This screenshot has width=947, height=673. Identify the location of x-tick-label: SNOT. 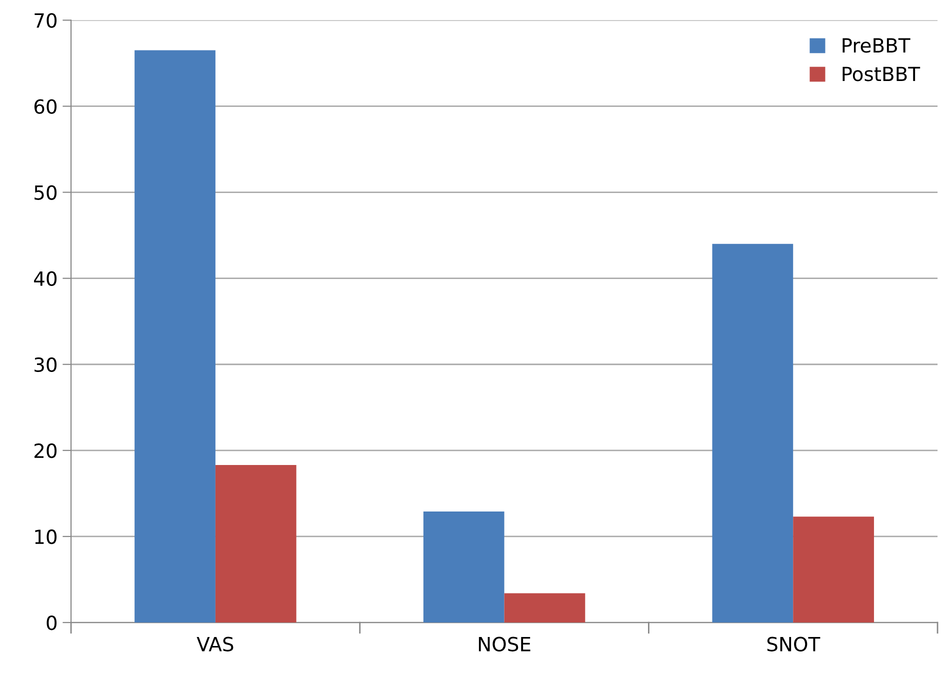
(793, 644).